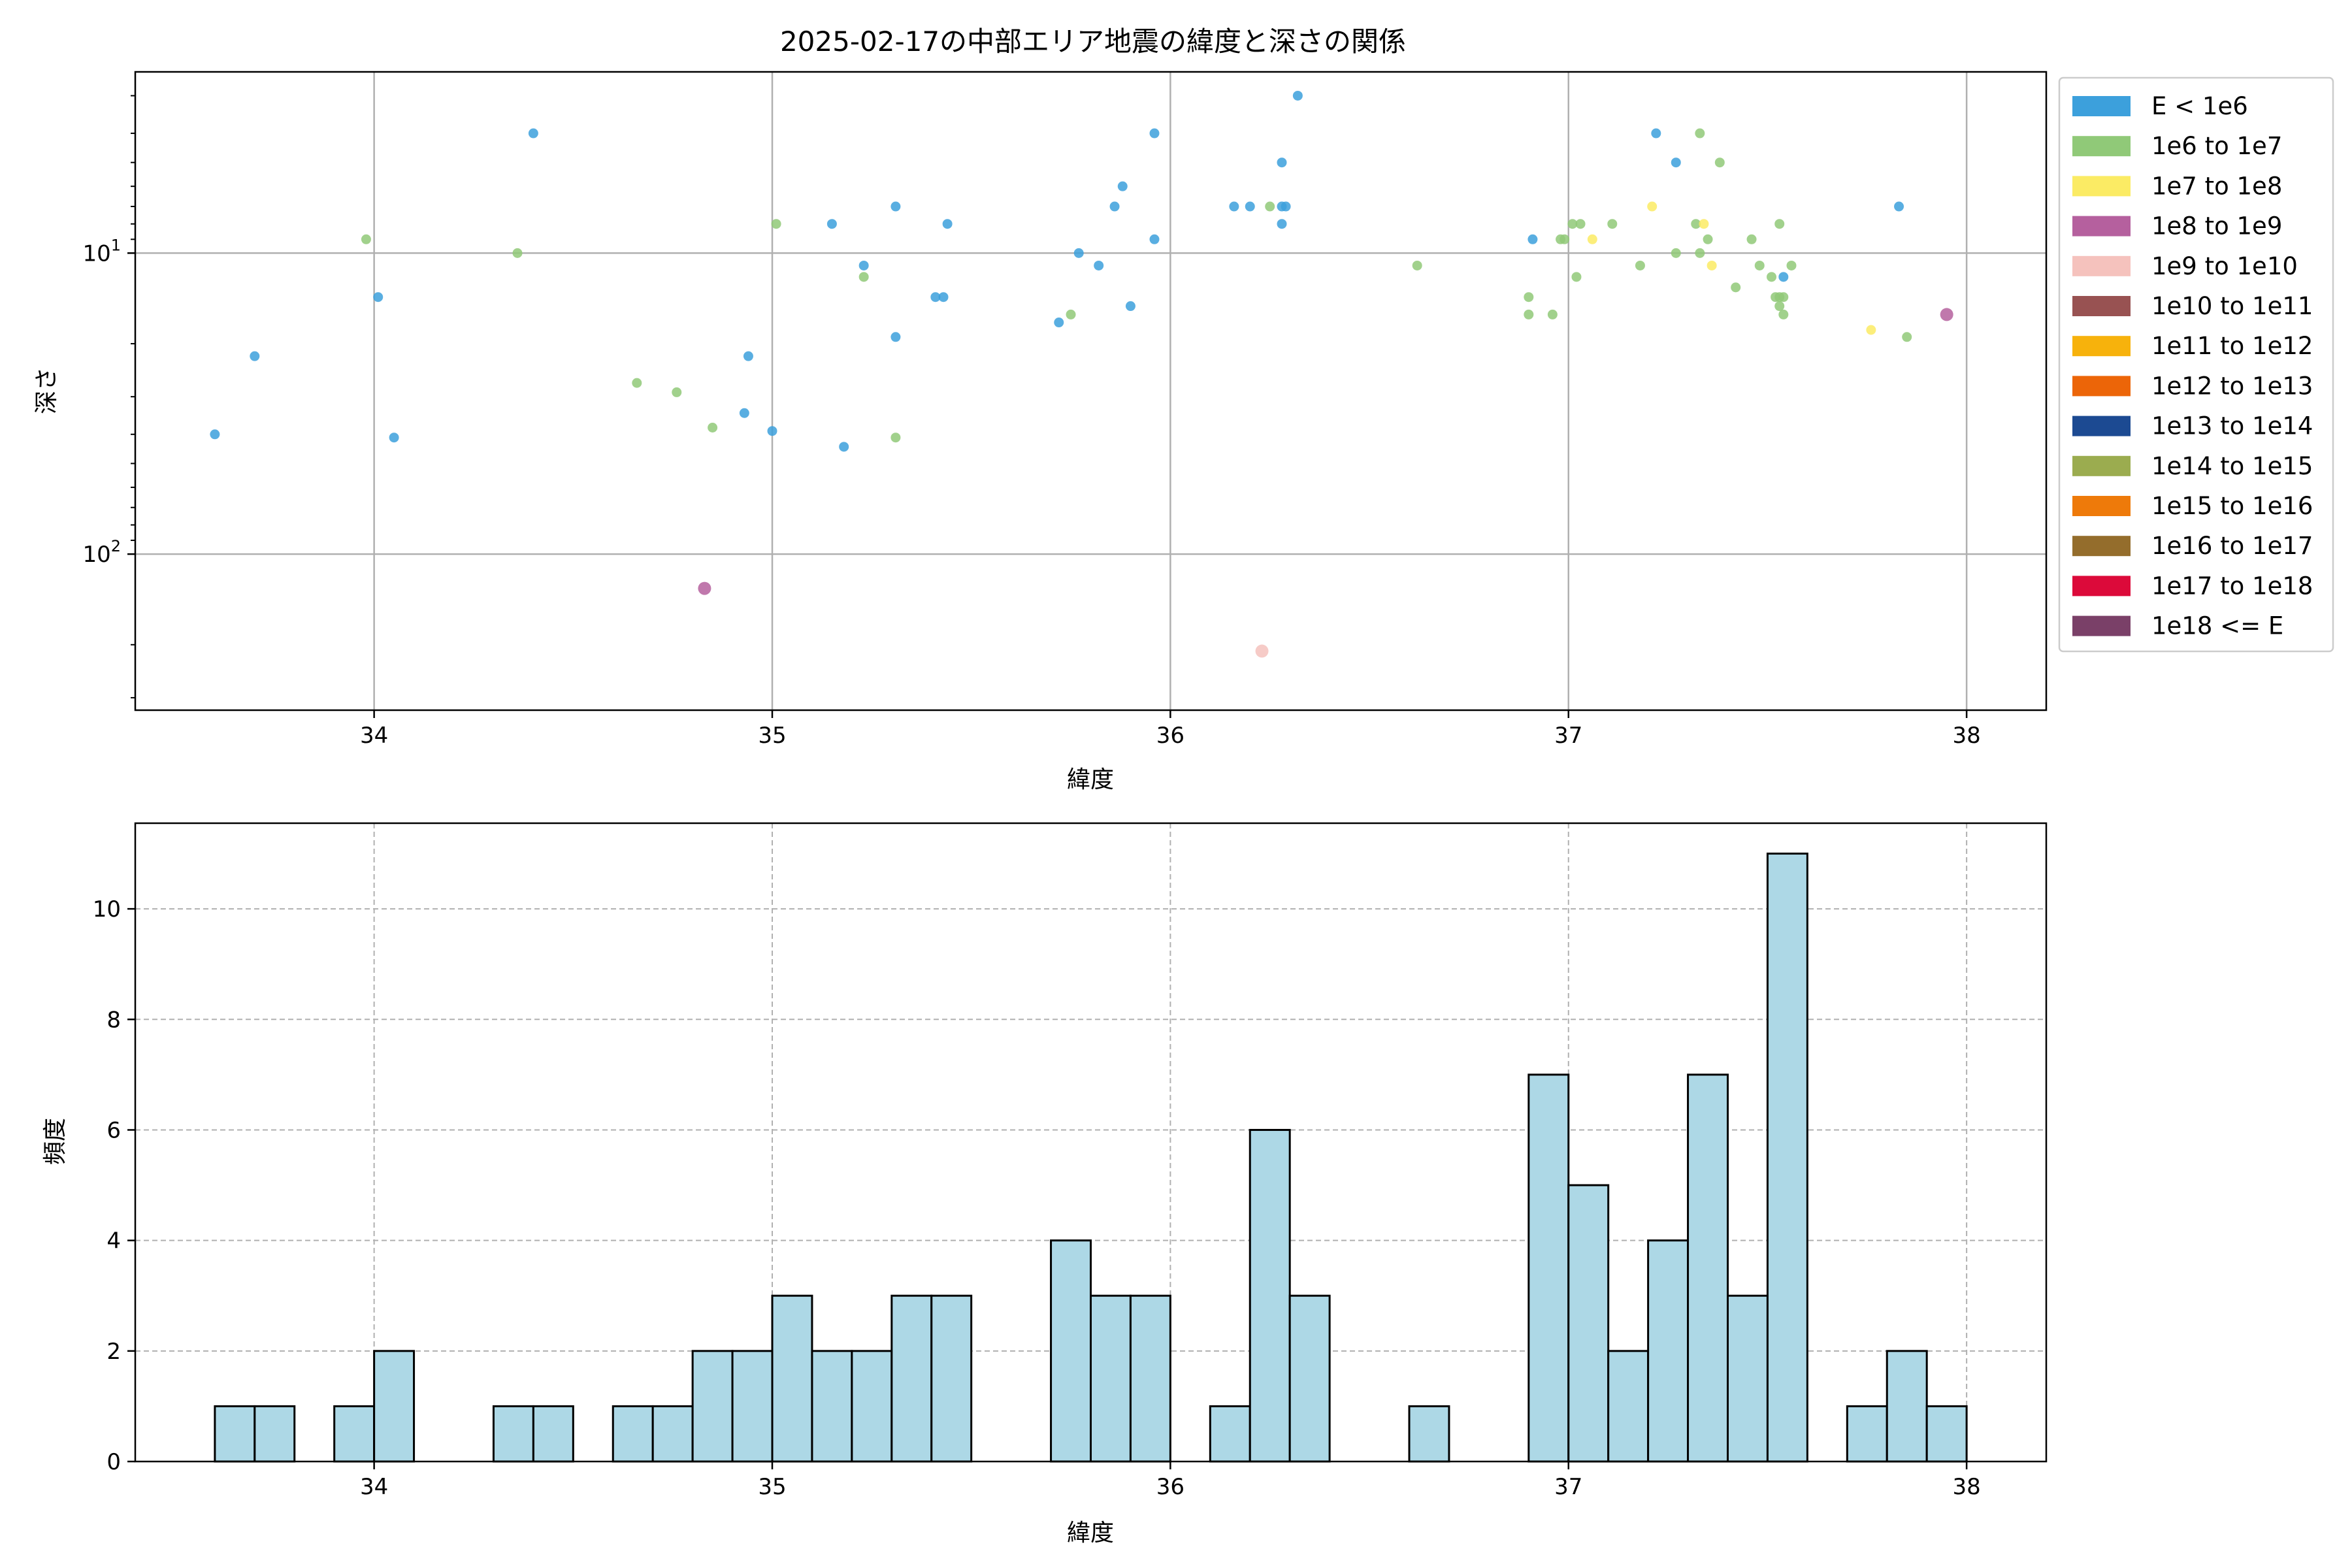  I want to click on scatter-y-axis-label: 深さ, so click(46, 390).